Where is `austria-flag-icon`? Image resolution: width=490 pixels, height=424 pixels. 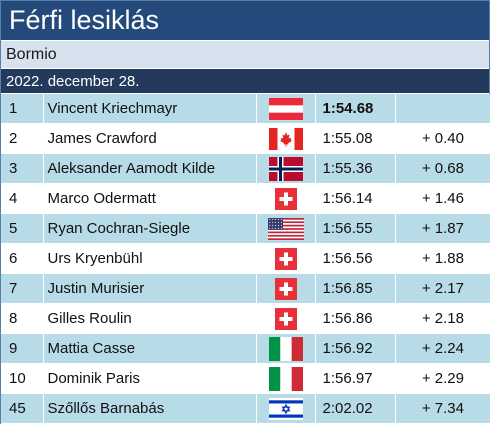
austria-flag-icon is located at coordinates (286, 108).